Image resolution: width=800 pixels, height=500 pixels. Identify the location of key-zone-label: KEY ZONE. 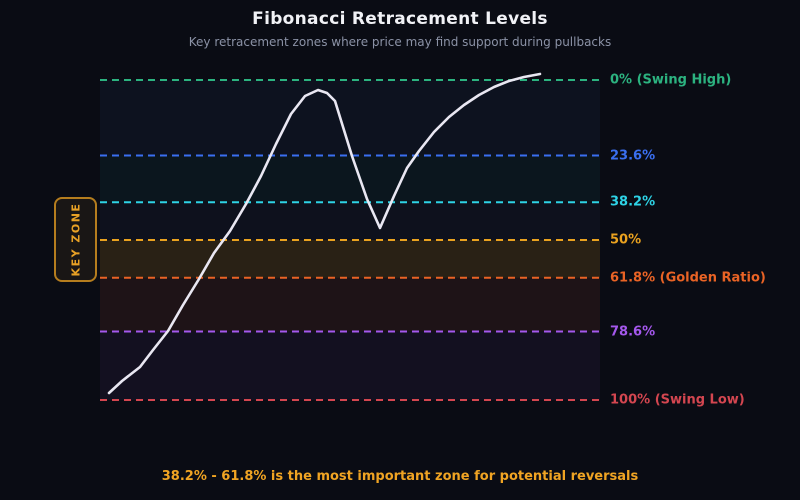
(76, 239).